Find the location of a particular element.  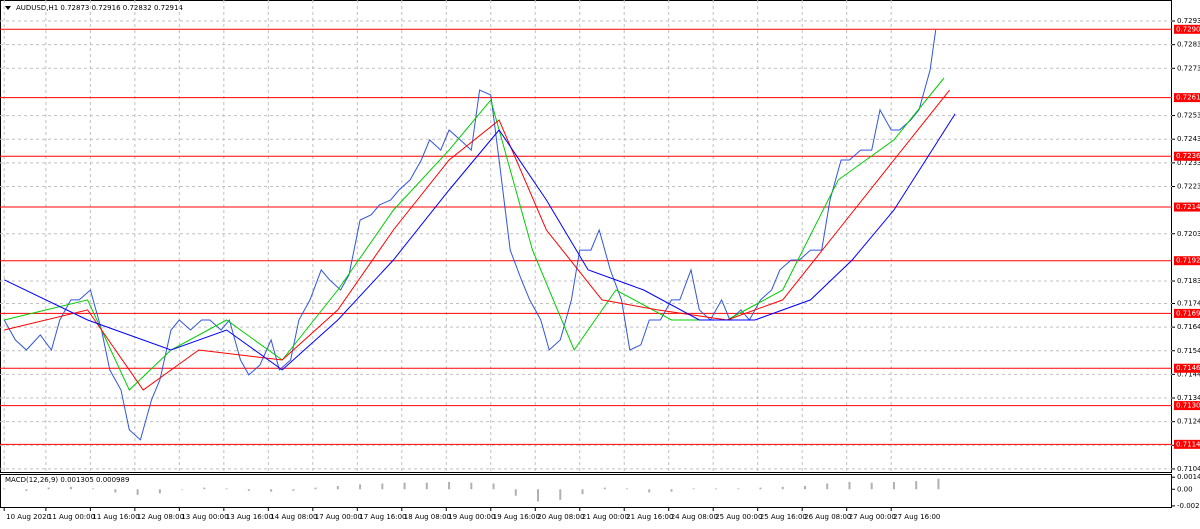

y-tick-label: 0.71835 is located at coordinates (1188, 281).